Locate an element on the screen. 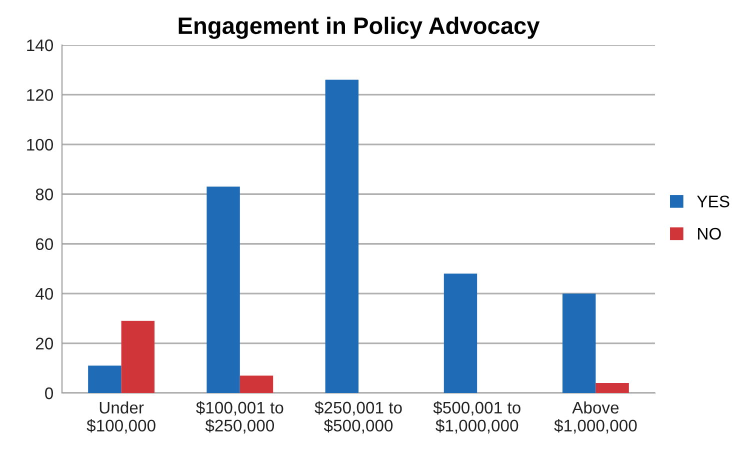 This screenshot has width=747, height=468. x-tick-label: $100,001 to $250,000 is located at coordinates (240, 417).